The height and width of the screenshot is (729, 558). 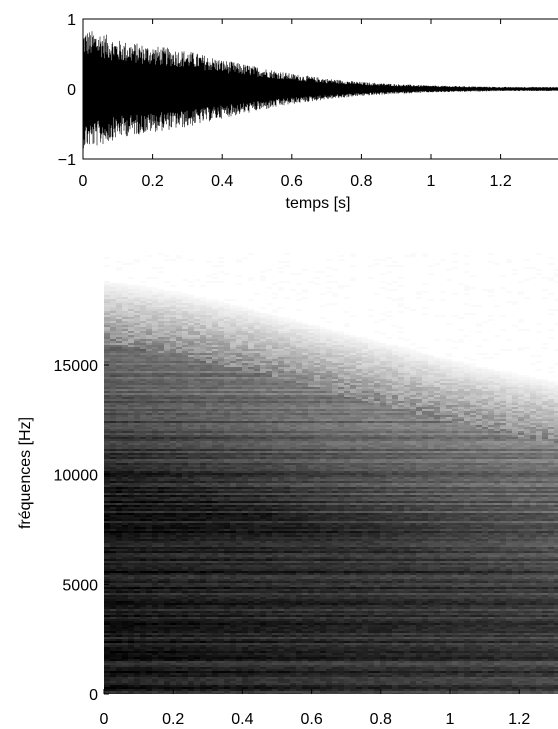 I want to click on spectrogram-y-label: fréquences [Hz], so click(x=25, y=473).